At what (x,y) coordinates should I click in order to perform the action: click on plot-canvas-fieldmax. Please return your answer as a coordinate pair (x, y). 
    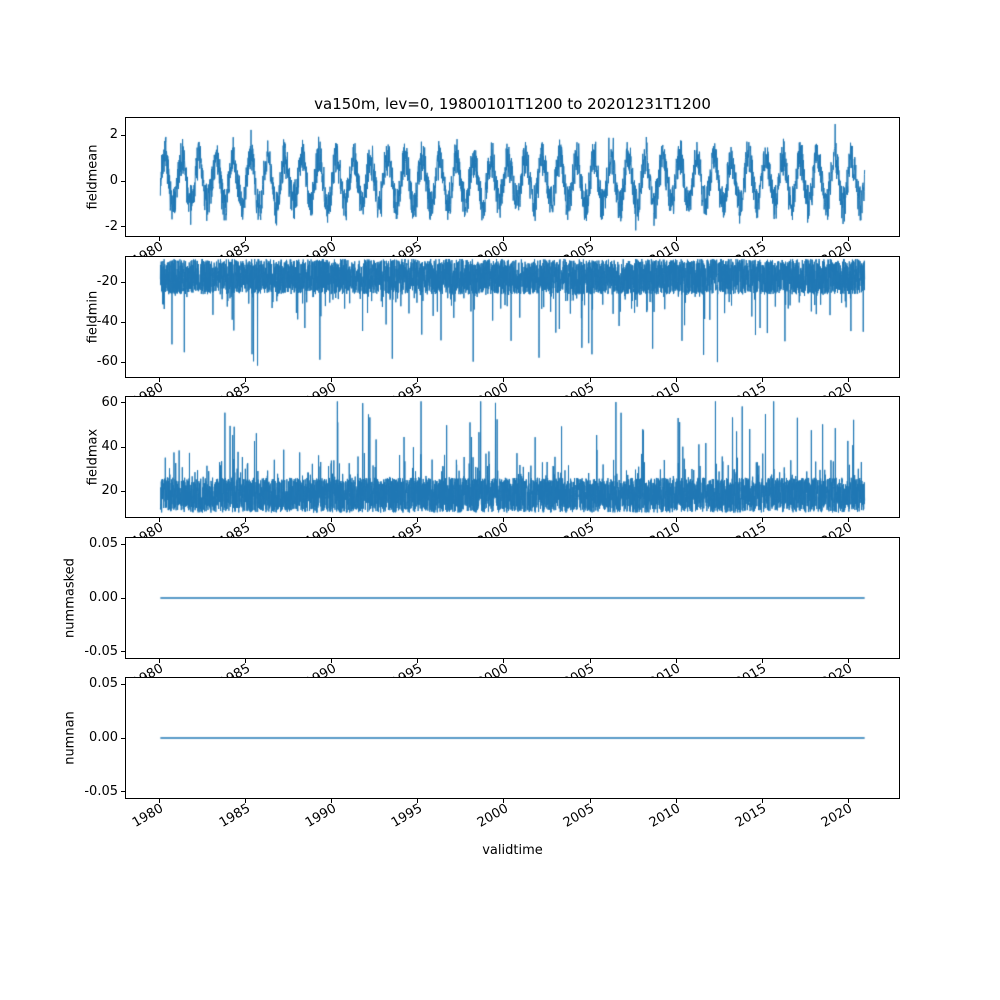
    Looking at the image, I should click on (512, 457).